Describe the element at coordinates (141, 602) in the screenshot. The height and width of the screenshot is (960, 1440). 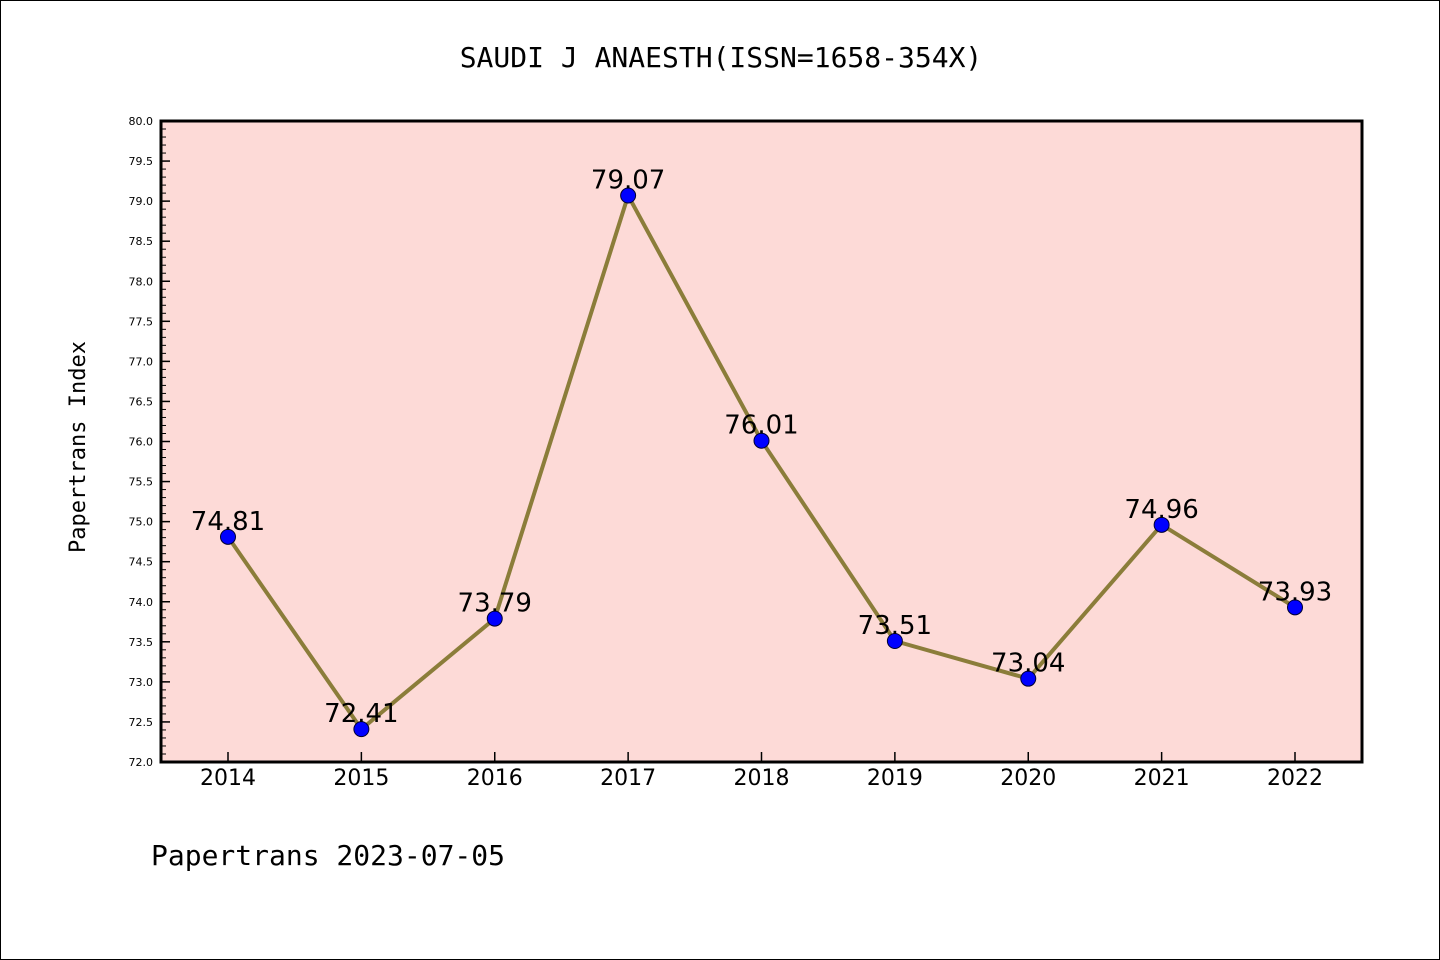
I see `y-tick-label: 74.0` at that location.